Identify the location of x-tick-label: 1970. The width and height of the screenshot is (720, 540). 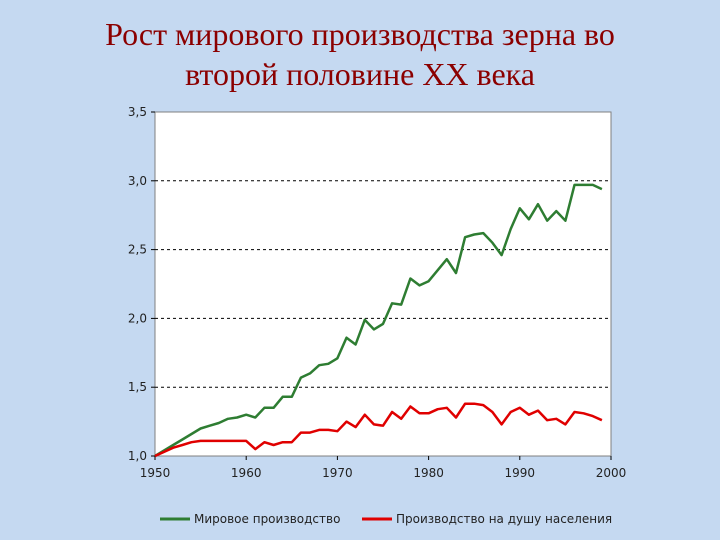
(337, 473).